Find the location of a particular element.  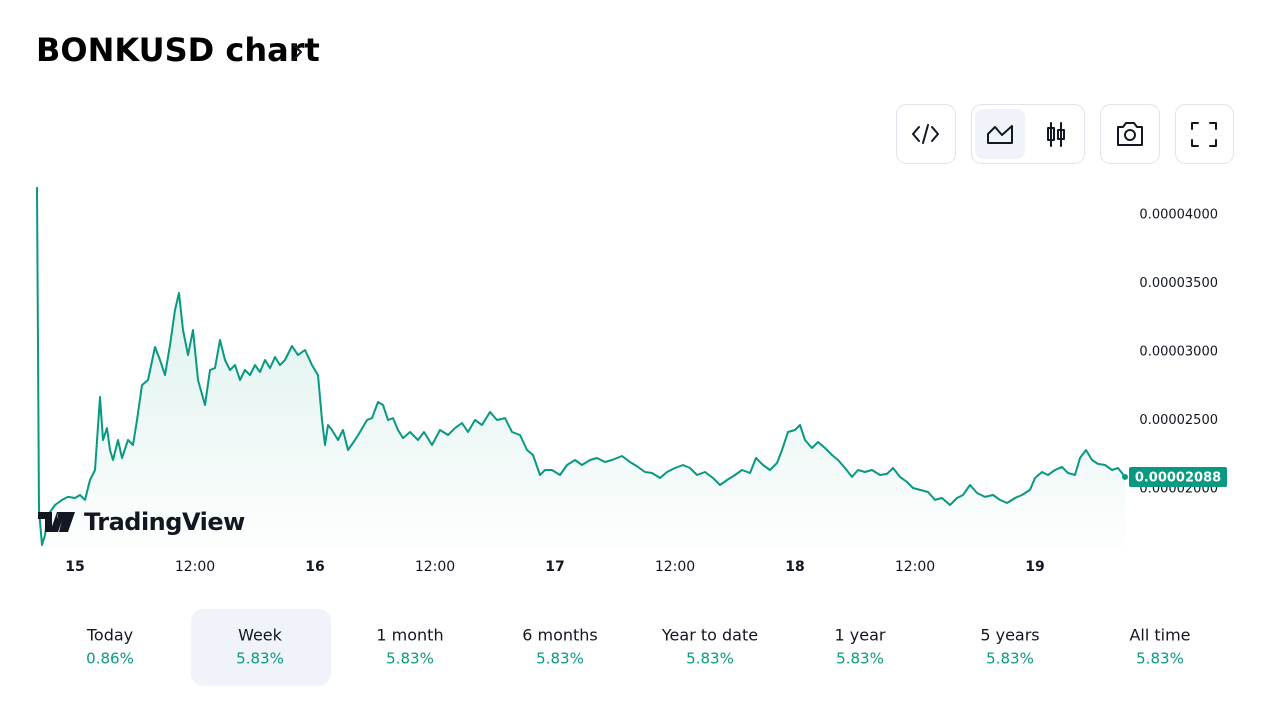

fullscreen-button is located at coordinates (1204, 134).